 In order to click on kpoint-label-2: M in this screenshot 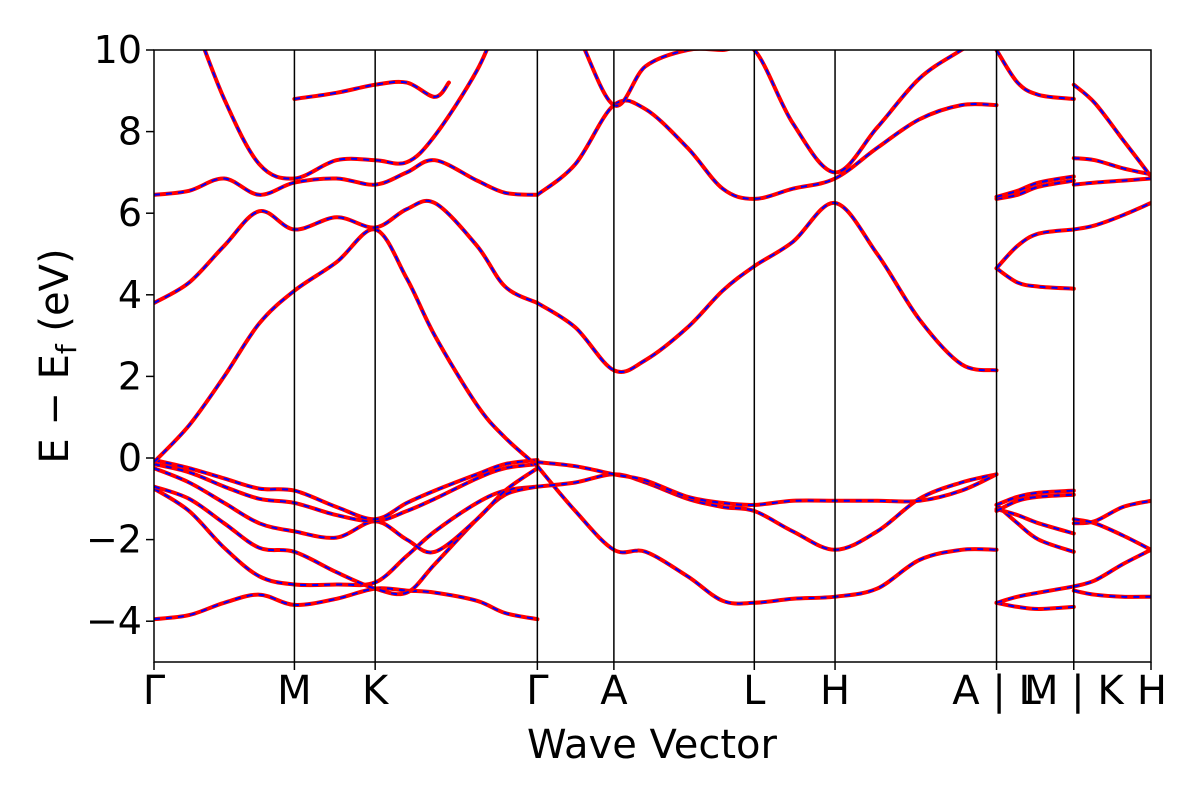, I will do `click(294, 691)`.